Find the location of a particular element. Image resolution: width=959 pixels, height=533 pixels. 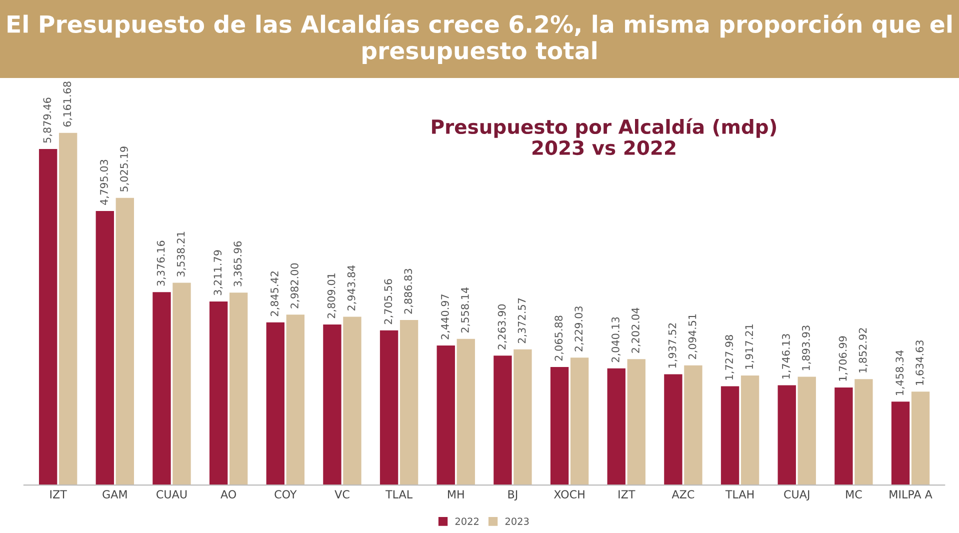

legend-label: 2022 is located at coordinates (466, 521).